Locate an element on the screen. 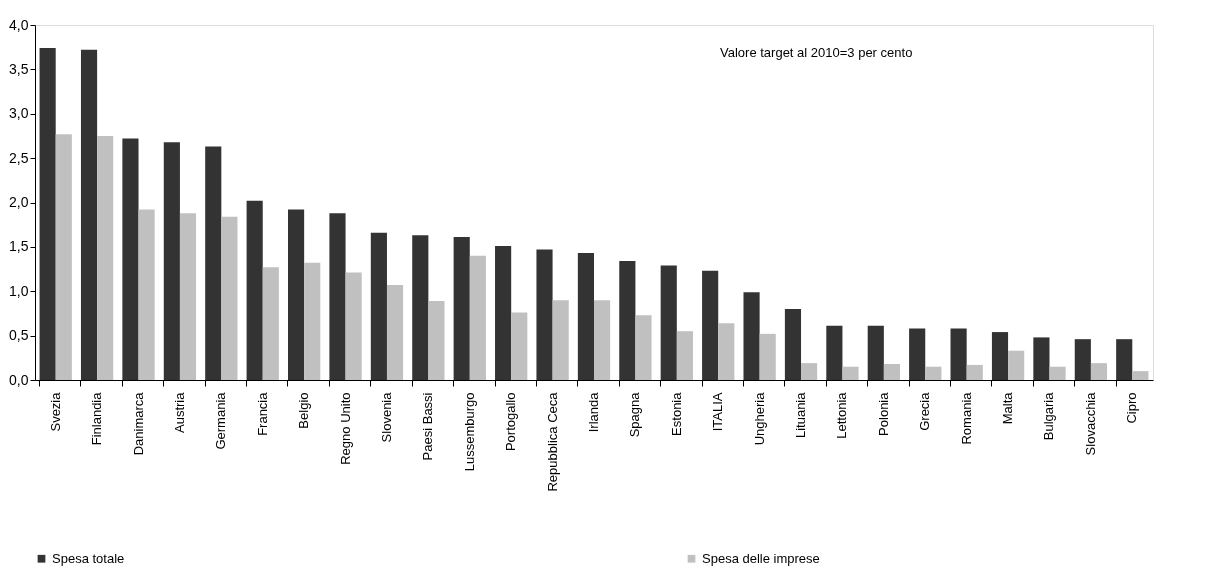 Image resolution: width=1226 pixels, height=573 pixels. x-tick-label: Malta is located at coordinates (1008, 408).